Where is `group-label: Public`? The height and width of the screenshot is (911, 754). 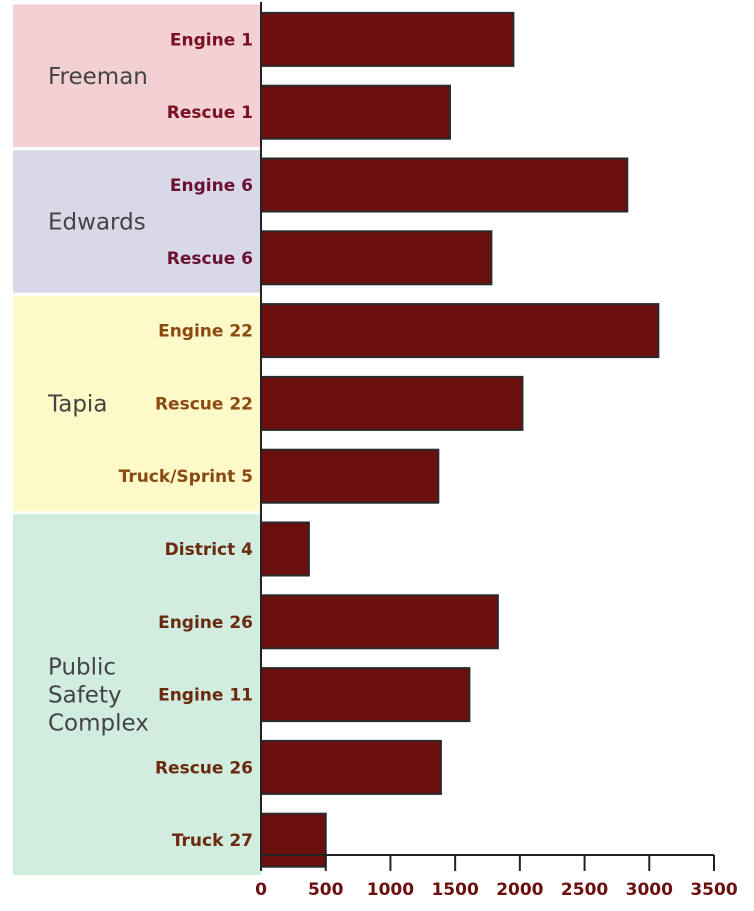
group-label: Public is located at coordinates (82, 668).